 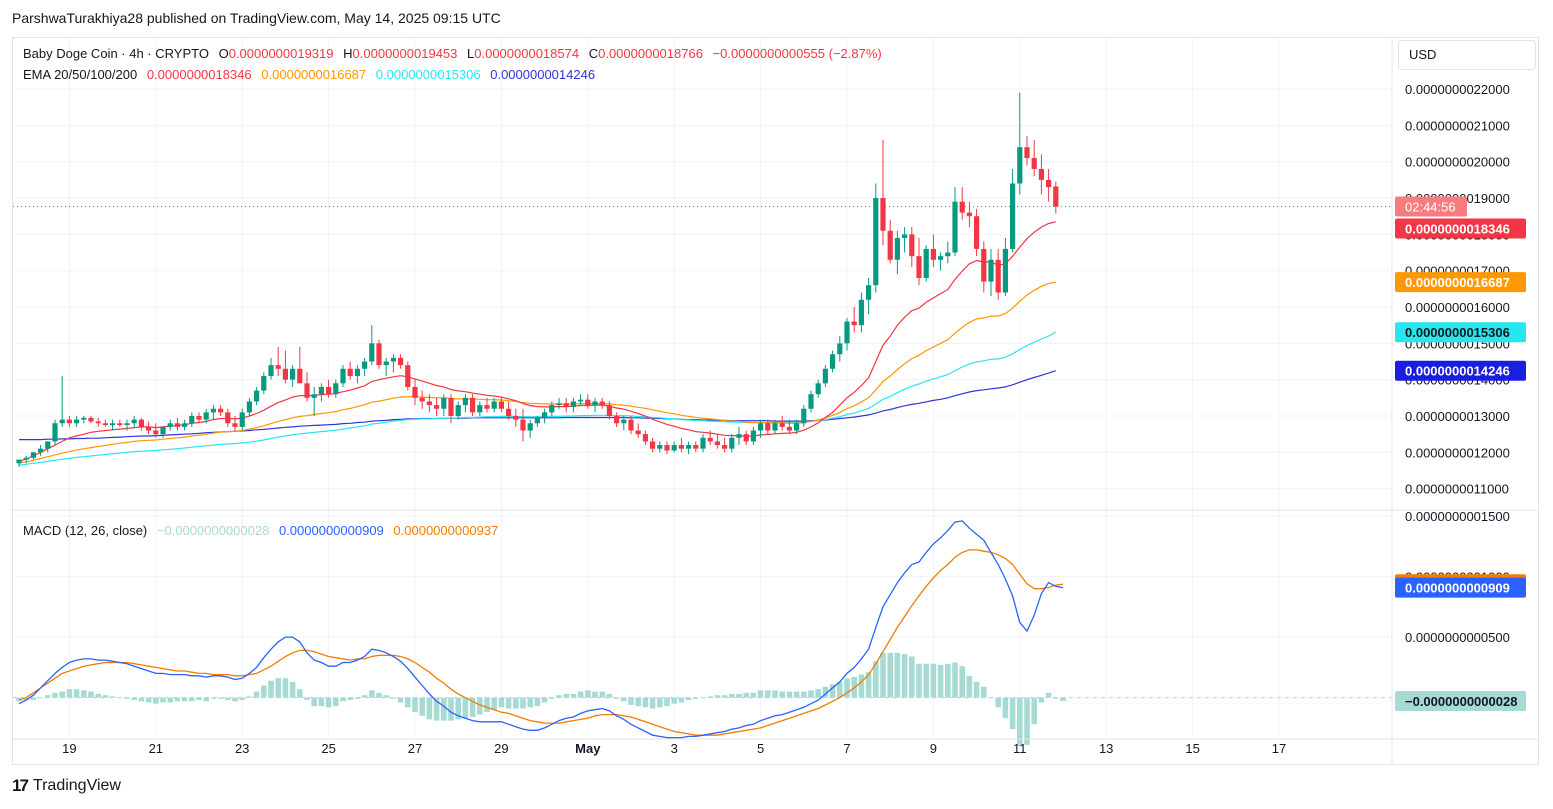 I want to click on countdown-badge-bg, so click(x=1431, y=206).